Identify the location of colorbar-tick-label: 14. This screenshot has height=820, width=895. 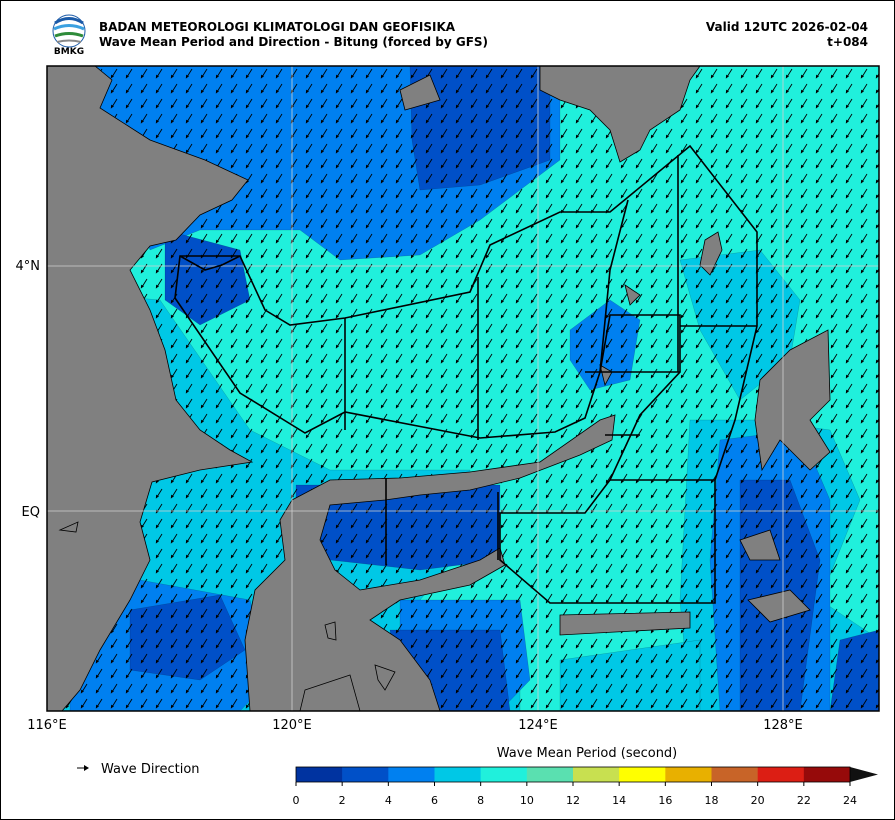
(619, 800).